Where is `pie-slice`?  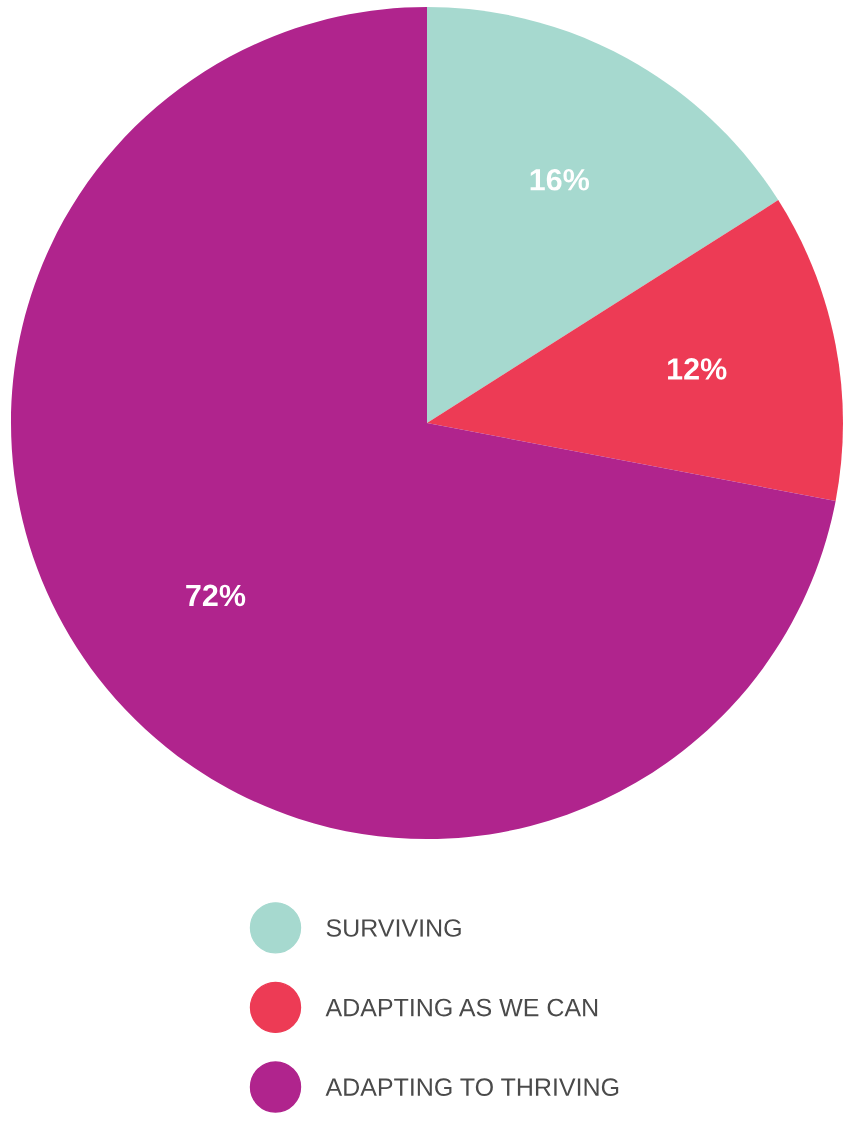
pie-slice is located at coordinates (635, 350).